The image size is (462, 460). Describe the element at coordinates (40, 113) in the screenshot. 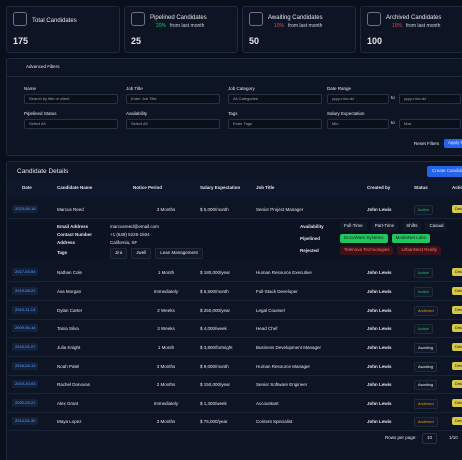

I see `filter-label: Pipelined Status` at that location.